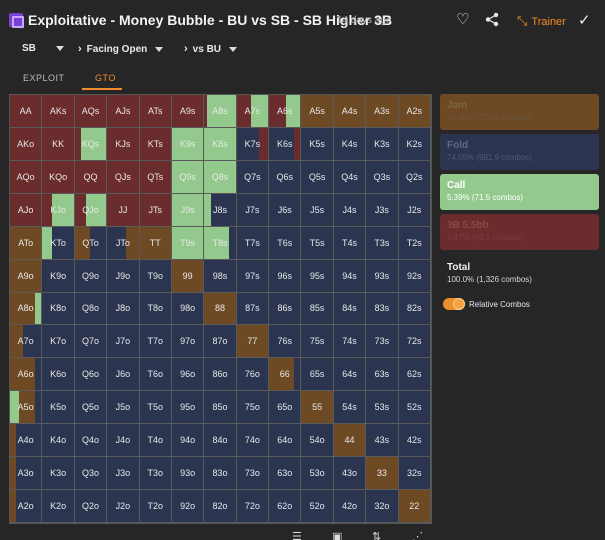 The image size is (605, 540). I want to click on action-jam: Jam 13.05% (173.2 combos), so click(519, 112).